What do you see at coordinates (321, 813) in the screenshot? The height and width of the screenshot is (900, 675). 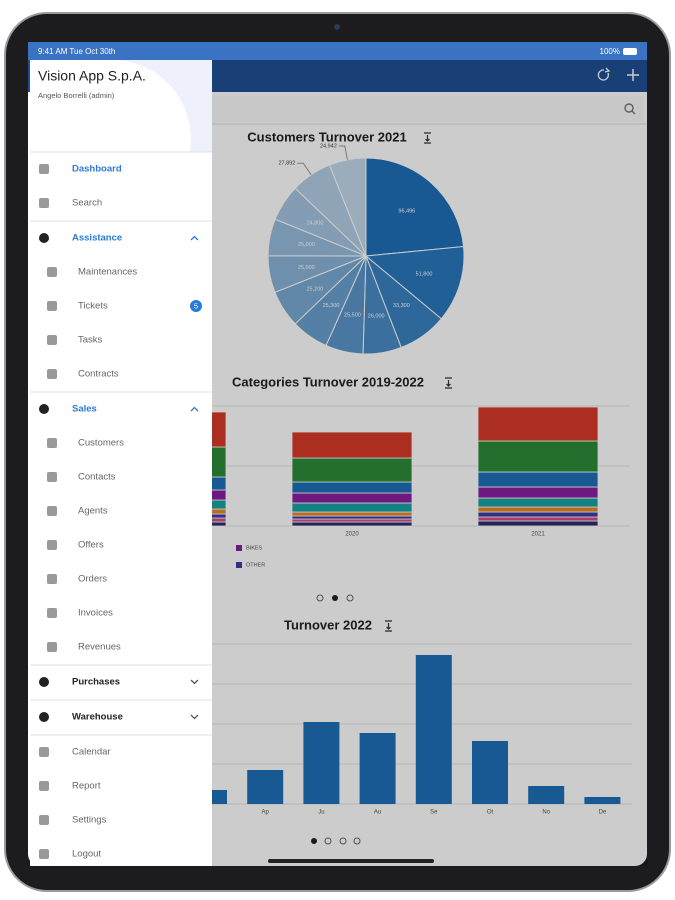 I see `x-tick-label: Ju` at bounding box center [321, 813].